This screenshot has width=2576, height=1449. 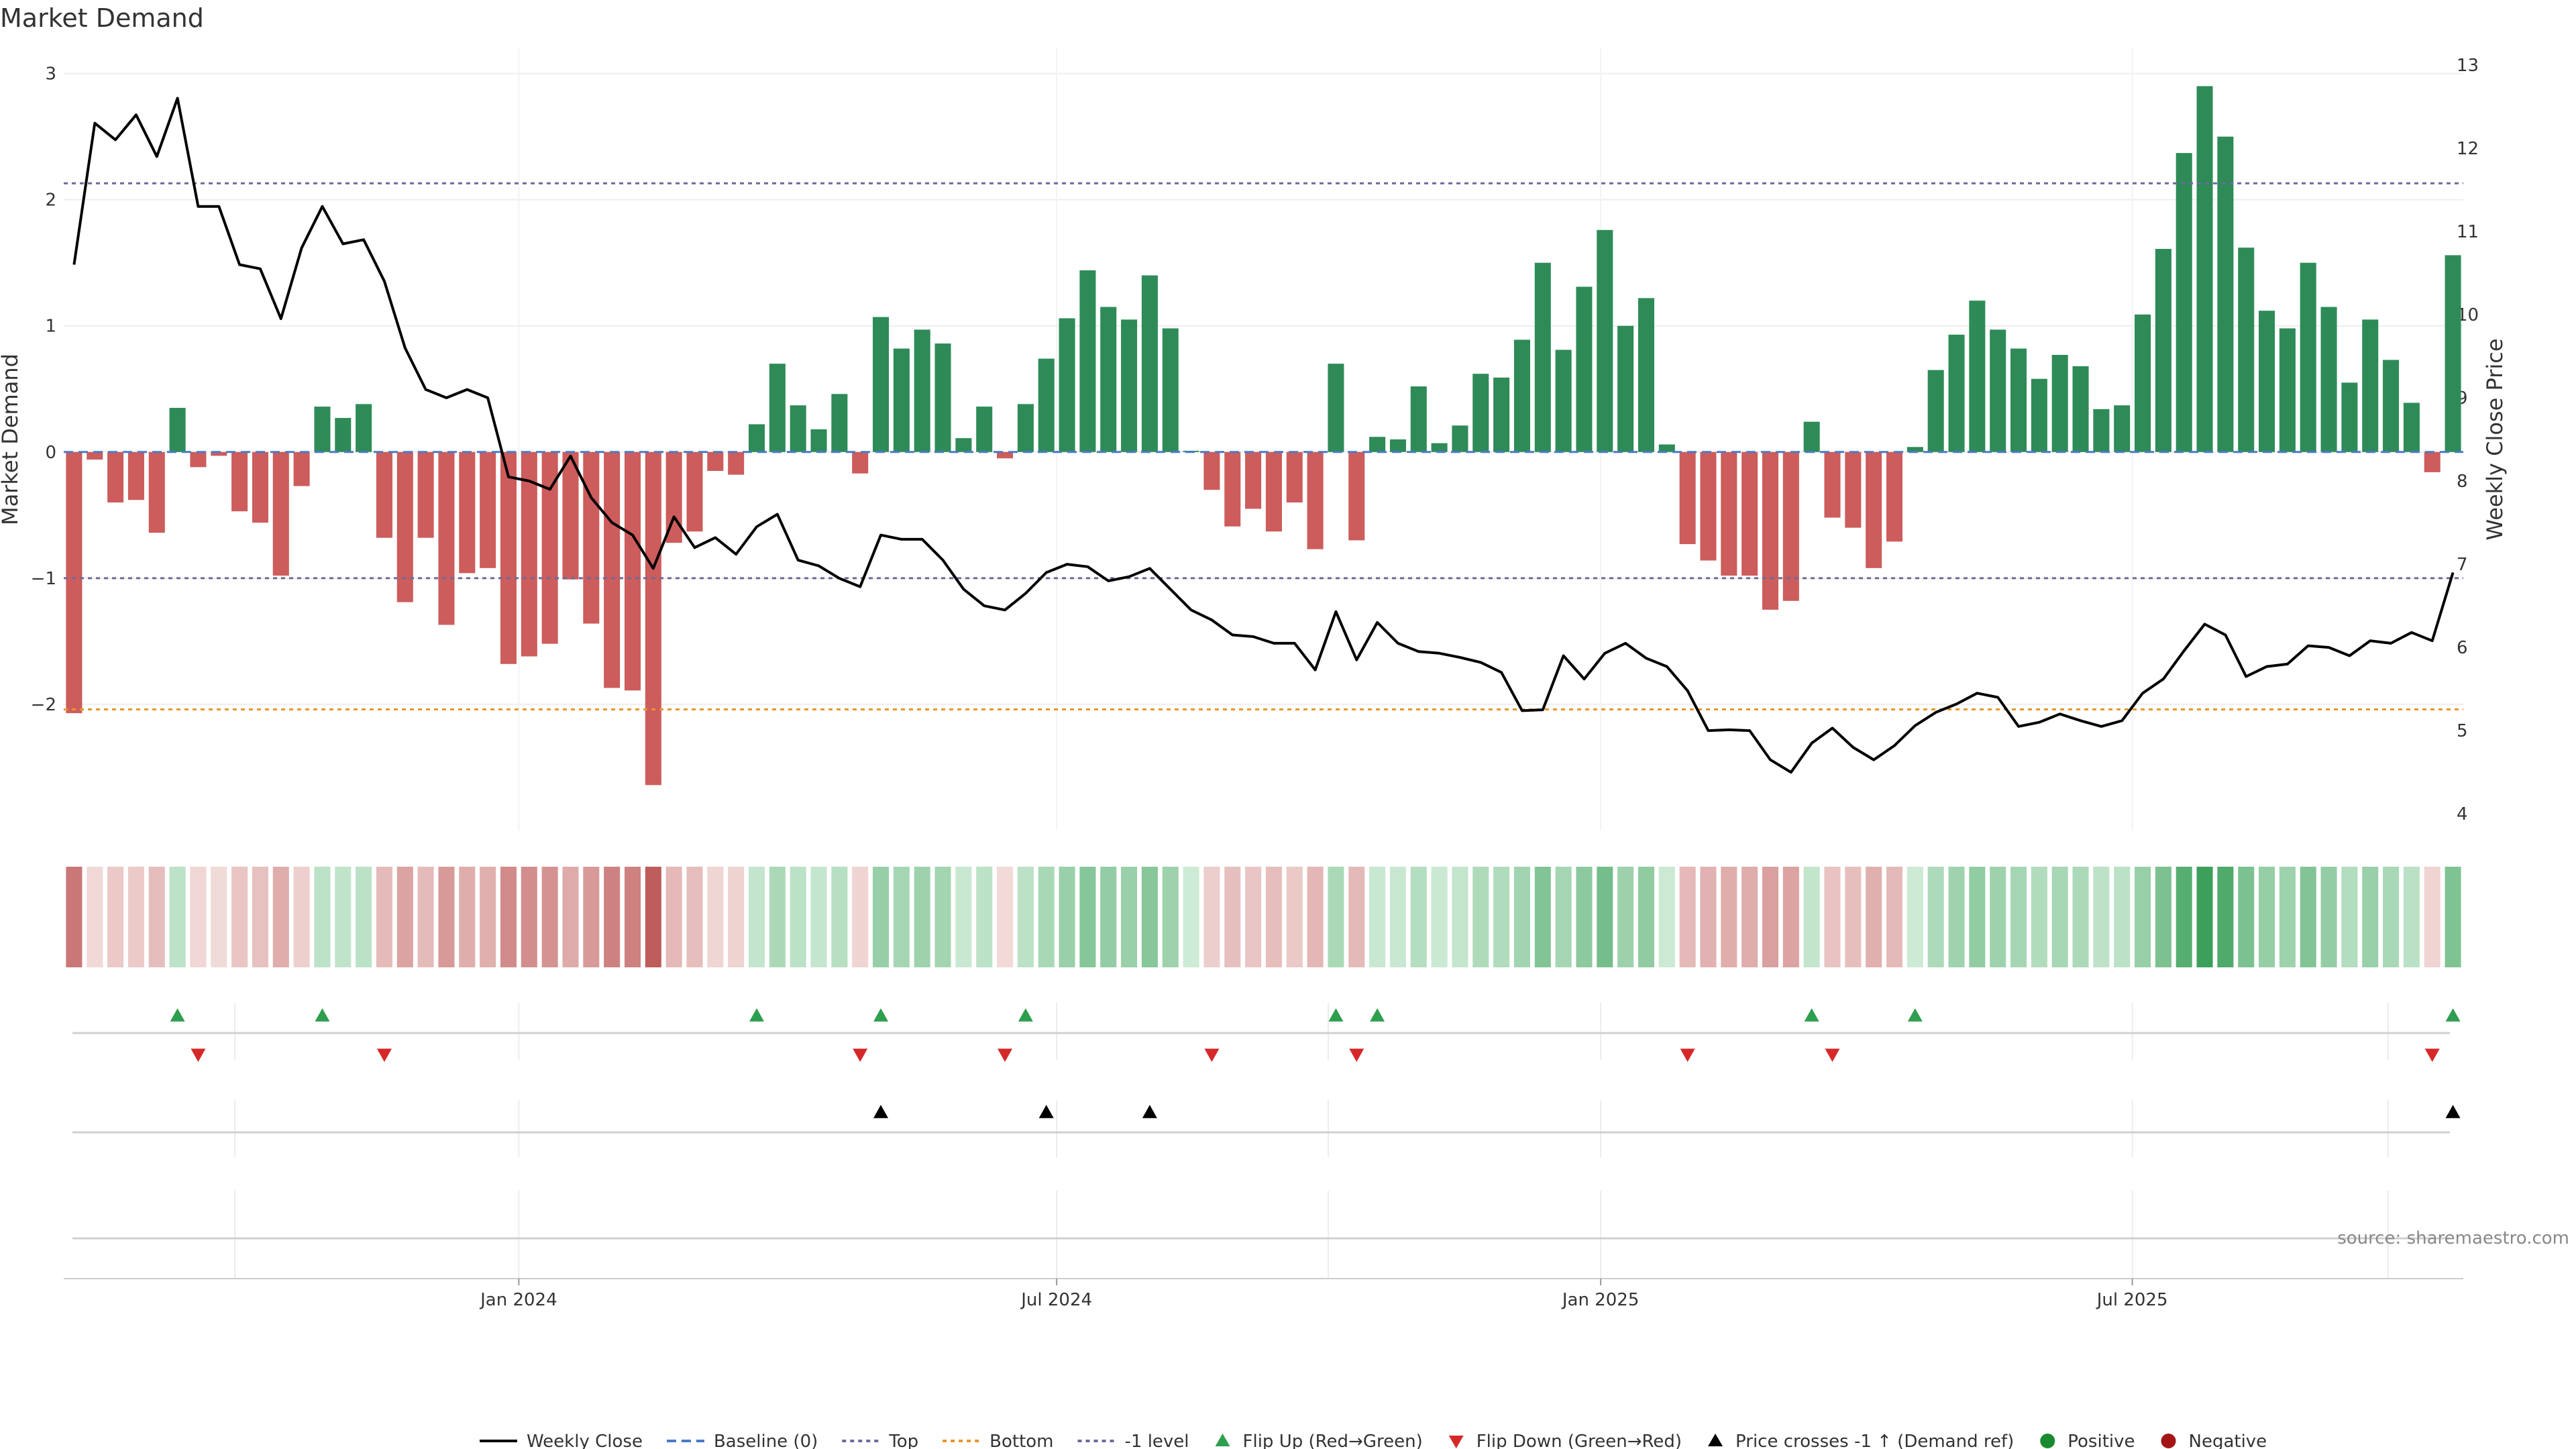 What do you see at coordinates (1600, 1300) in the screenshot?
I see `x-tick-label: Jan 2025` at bounding box center [1600, 1300].